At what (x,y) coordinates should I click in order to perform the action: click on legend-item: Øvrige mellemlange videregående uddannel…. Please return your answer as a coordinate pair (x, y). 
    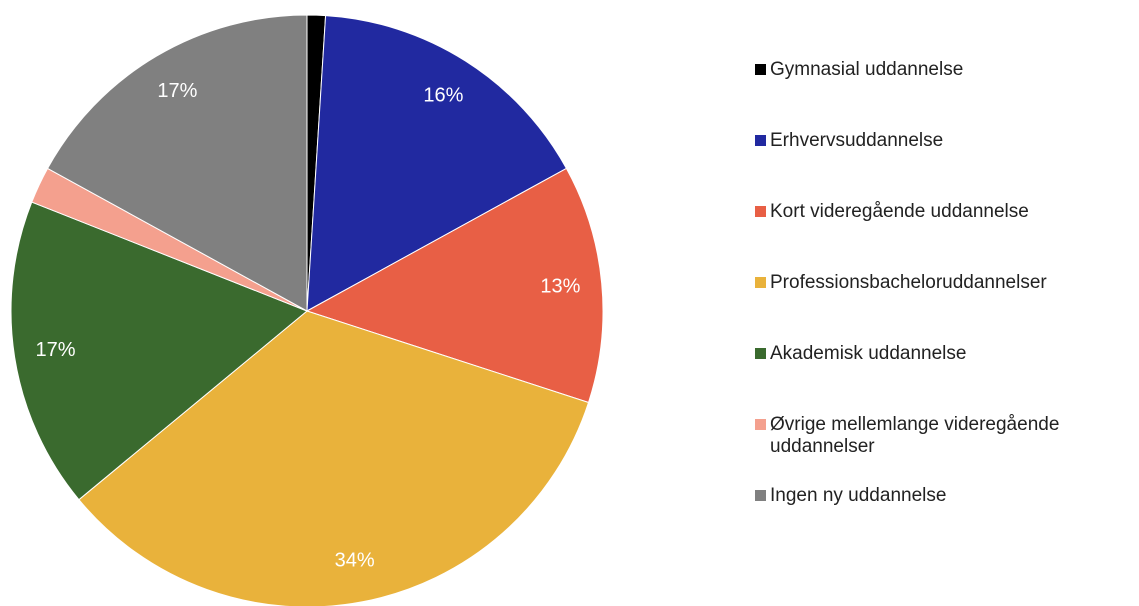
    Looking at the image, I should click on (945, 436).